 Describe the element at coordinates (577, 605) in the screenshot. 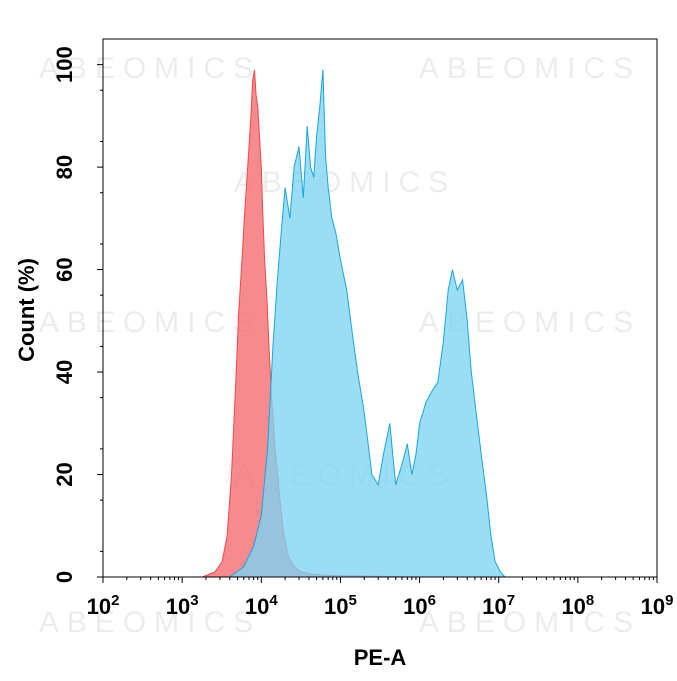

I see `x-tick-label: 10⁸` at that location.